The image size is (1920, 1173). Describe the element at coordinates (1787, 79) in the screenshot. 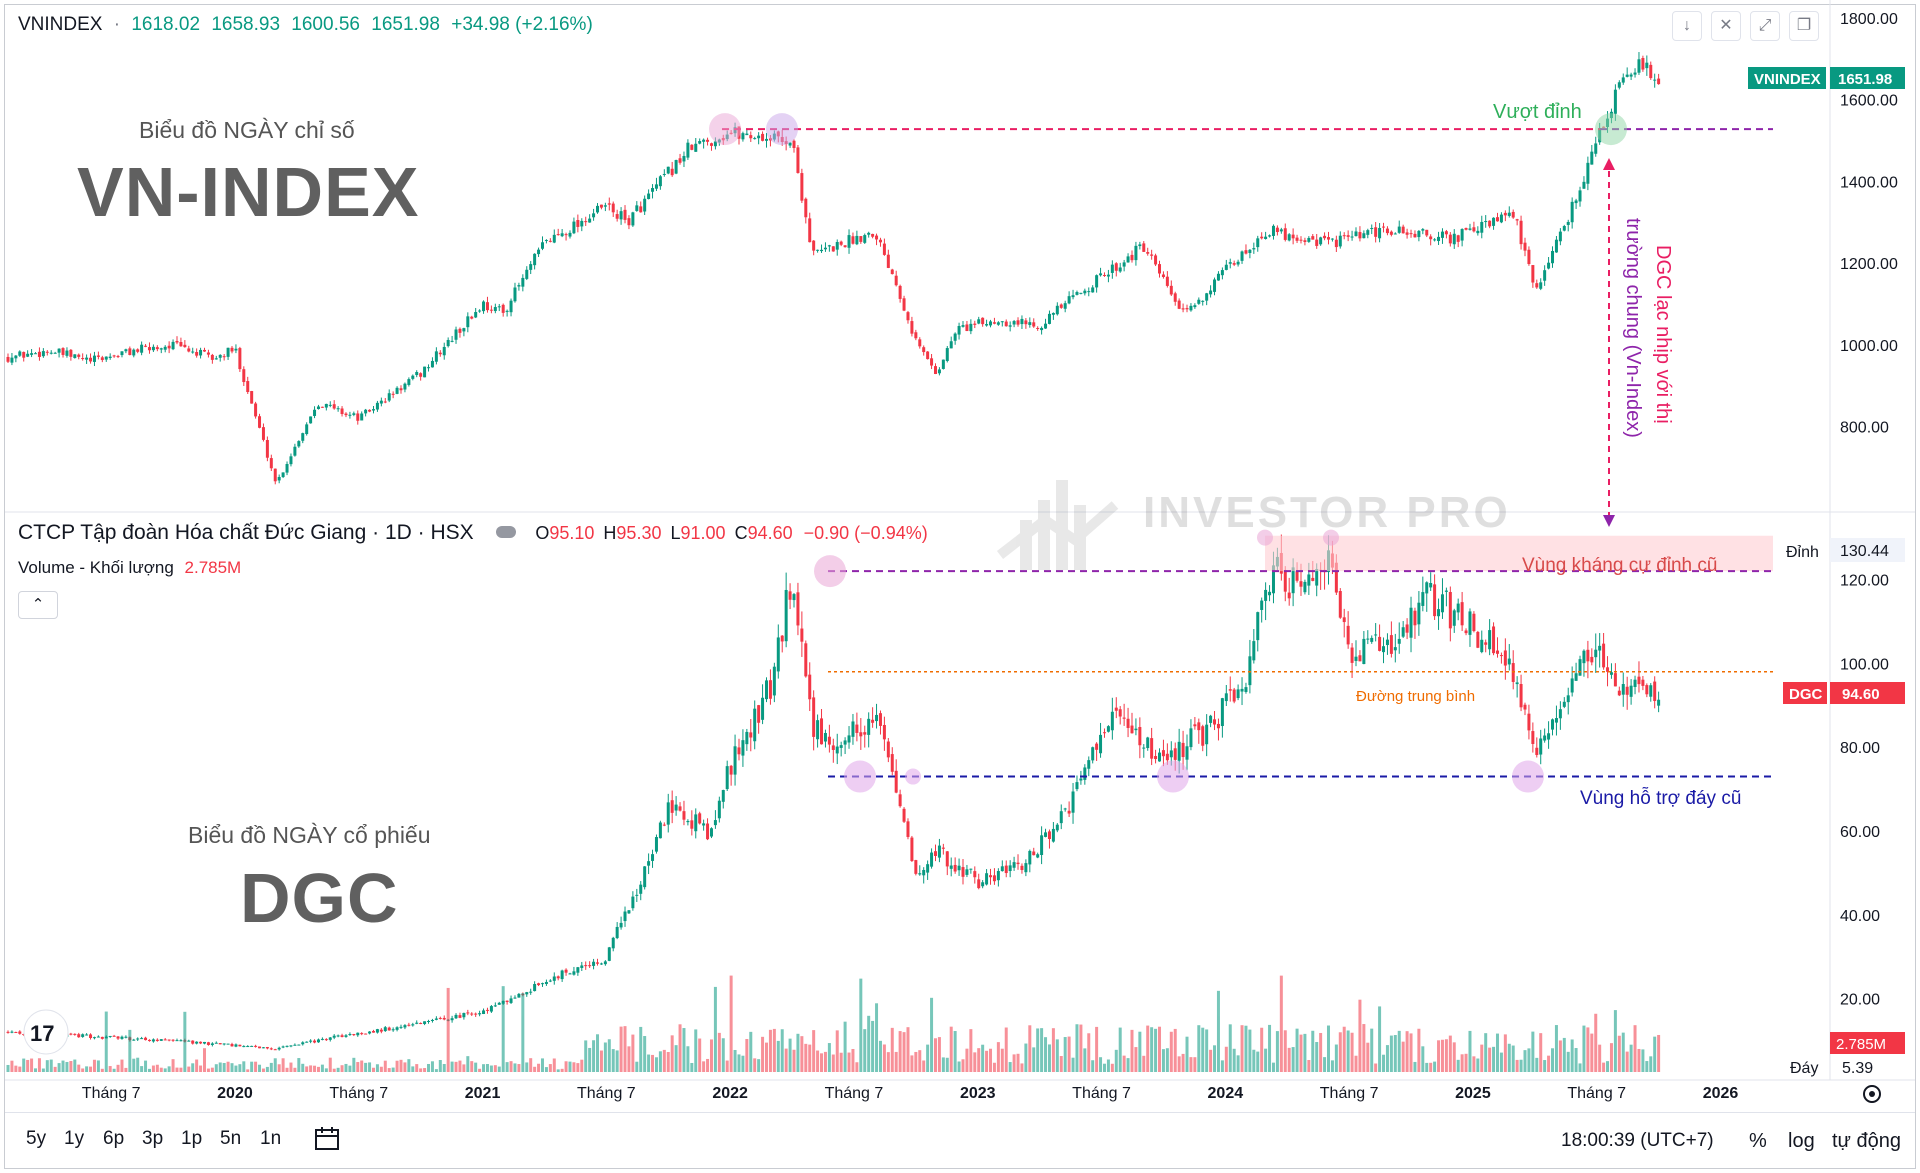

I see `top-symbol-tag: VNINDEX` at that location.